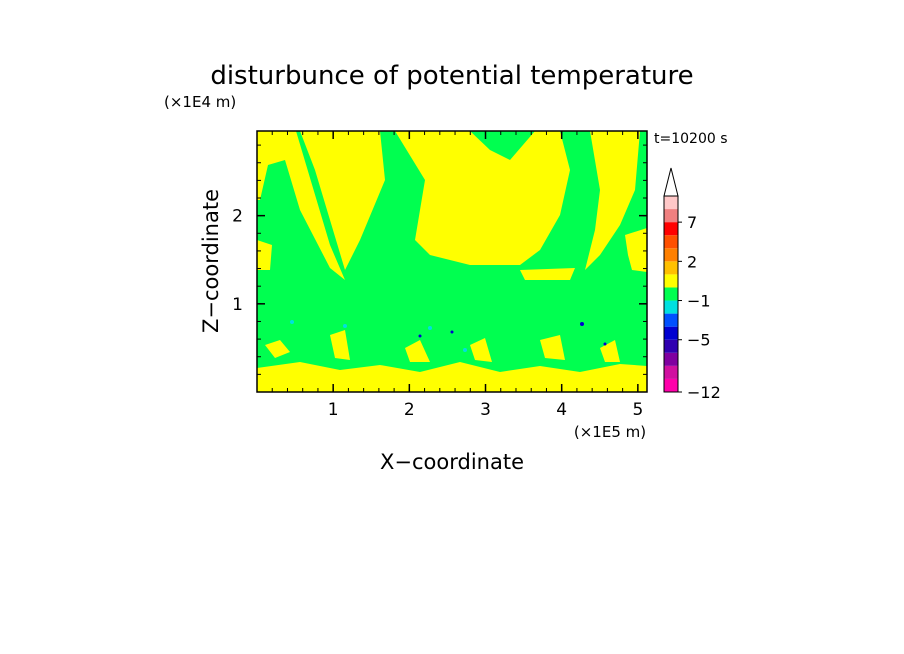  I want to click on upper-warm-region-left-center, so click(342, 200).